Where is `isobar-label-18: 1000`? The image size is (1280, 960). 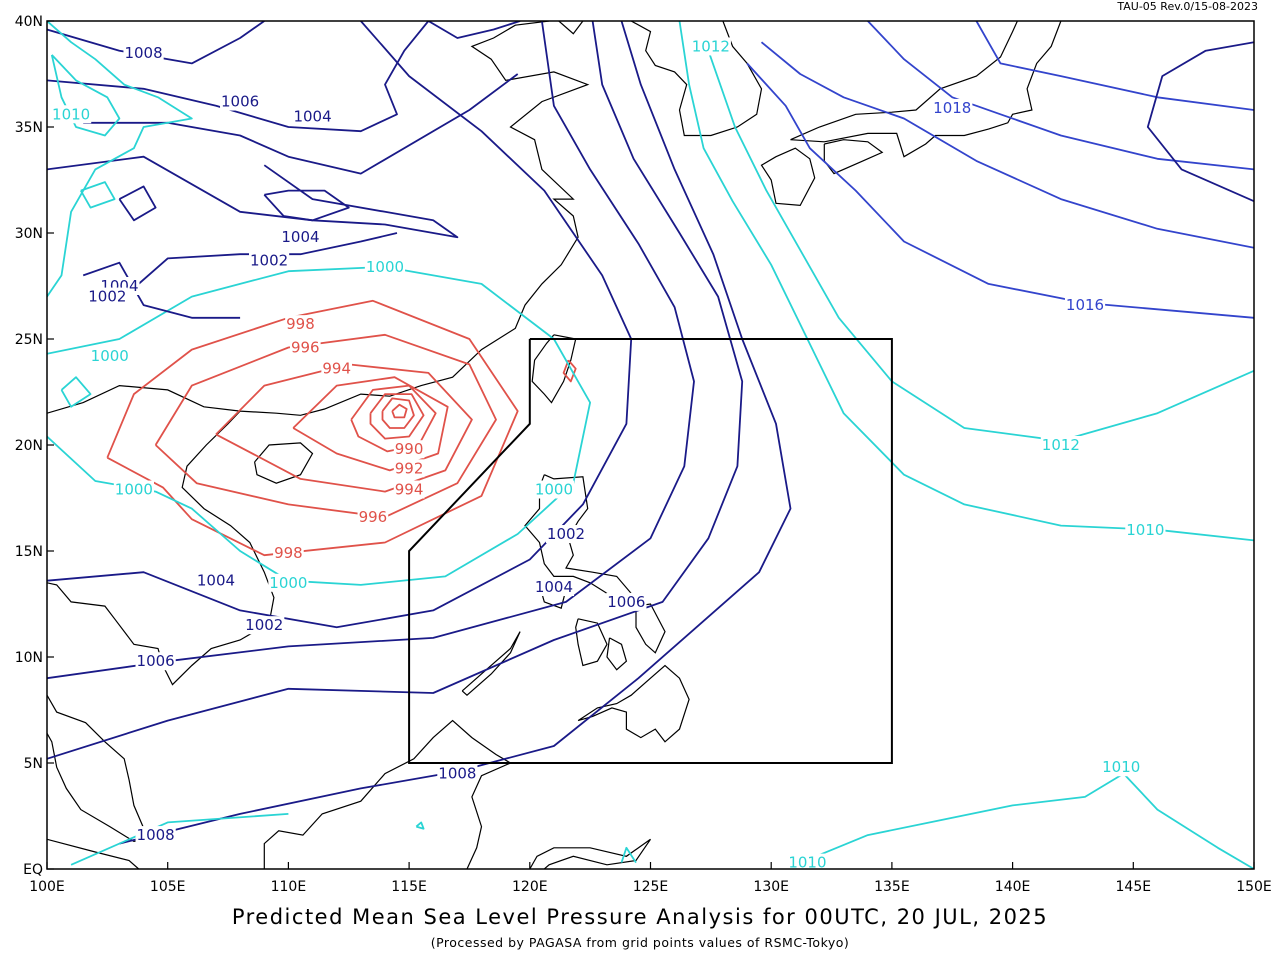 isobar-label-18: 1000 is located at coordinates (134, 490).